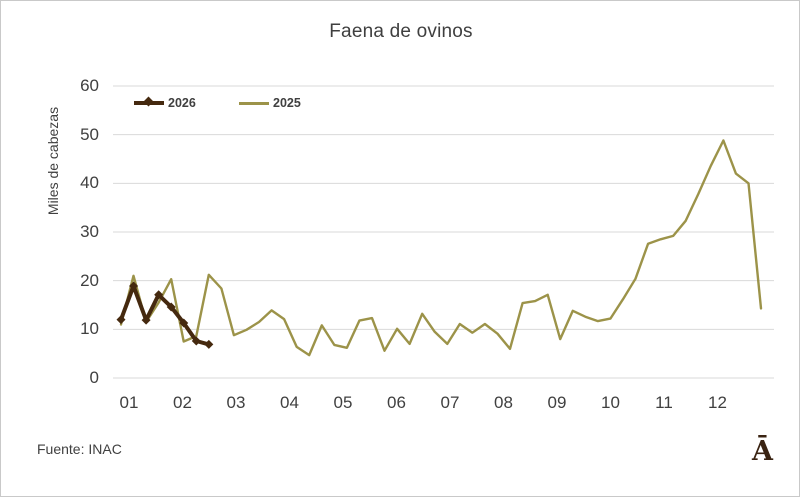 This screenshot has width=800, height=497. What do you see at coordinates (89, 231) in the screenshot?
I see `y-tick-label: 30` at bounding box center [89, 231].